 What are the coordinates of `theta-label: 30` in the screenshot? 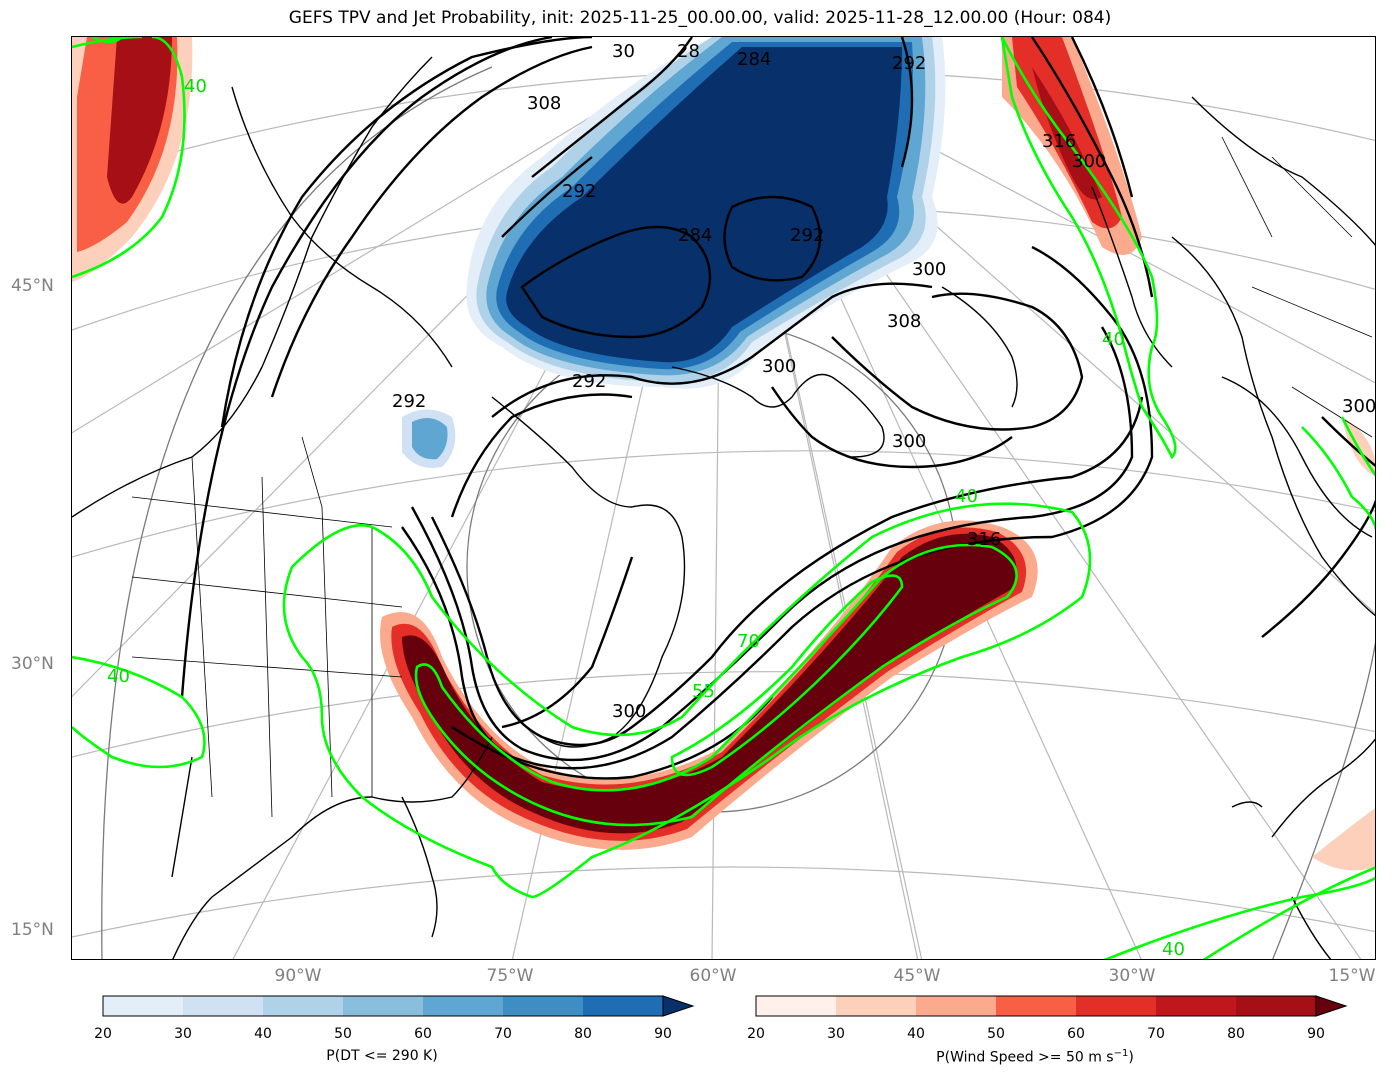 It's located at (623, 51).